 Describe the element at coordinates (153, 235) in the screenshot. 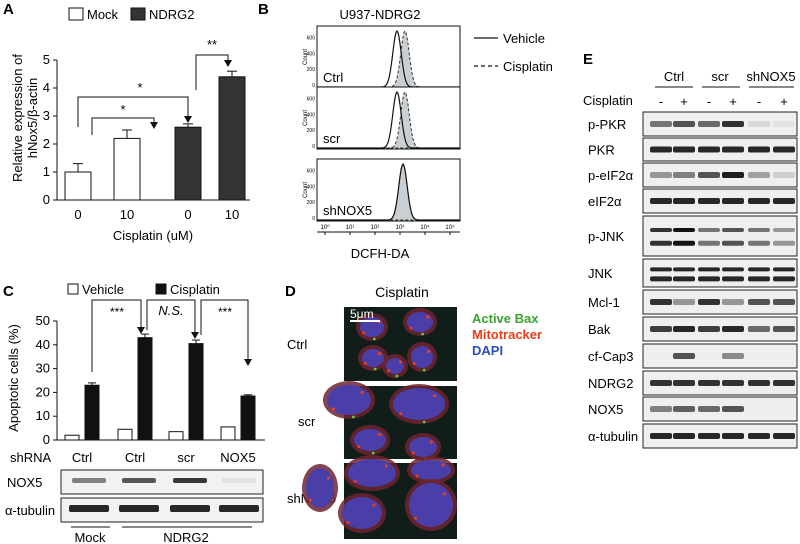

I see `panel-a-xlabel: Cisplatin (uM)` at that location.